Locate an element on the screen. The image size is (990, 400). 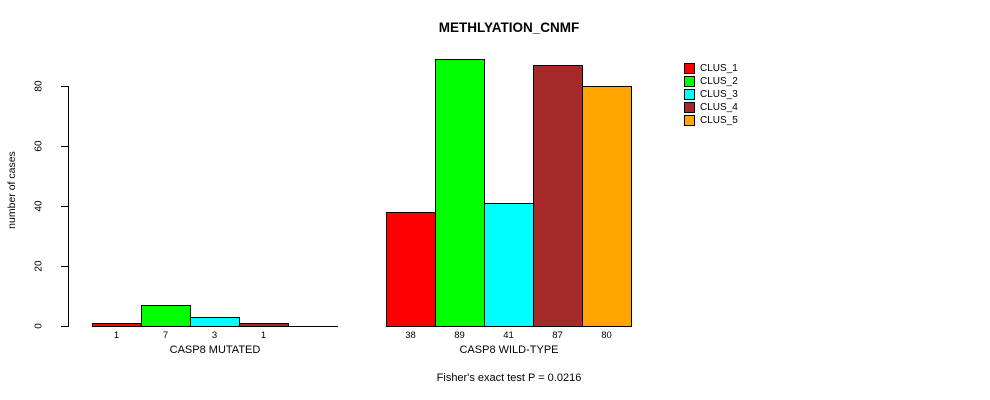
legend-item-clus-1: CLUS_1 is located at coordinates (711, 68).